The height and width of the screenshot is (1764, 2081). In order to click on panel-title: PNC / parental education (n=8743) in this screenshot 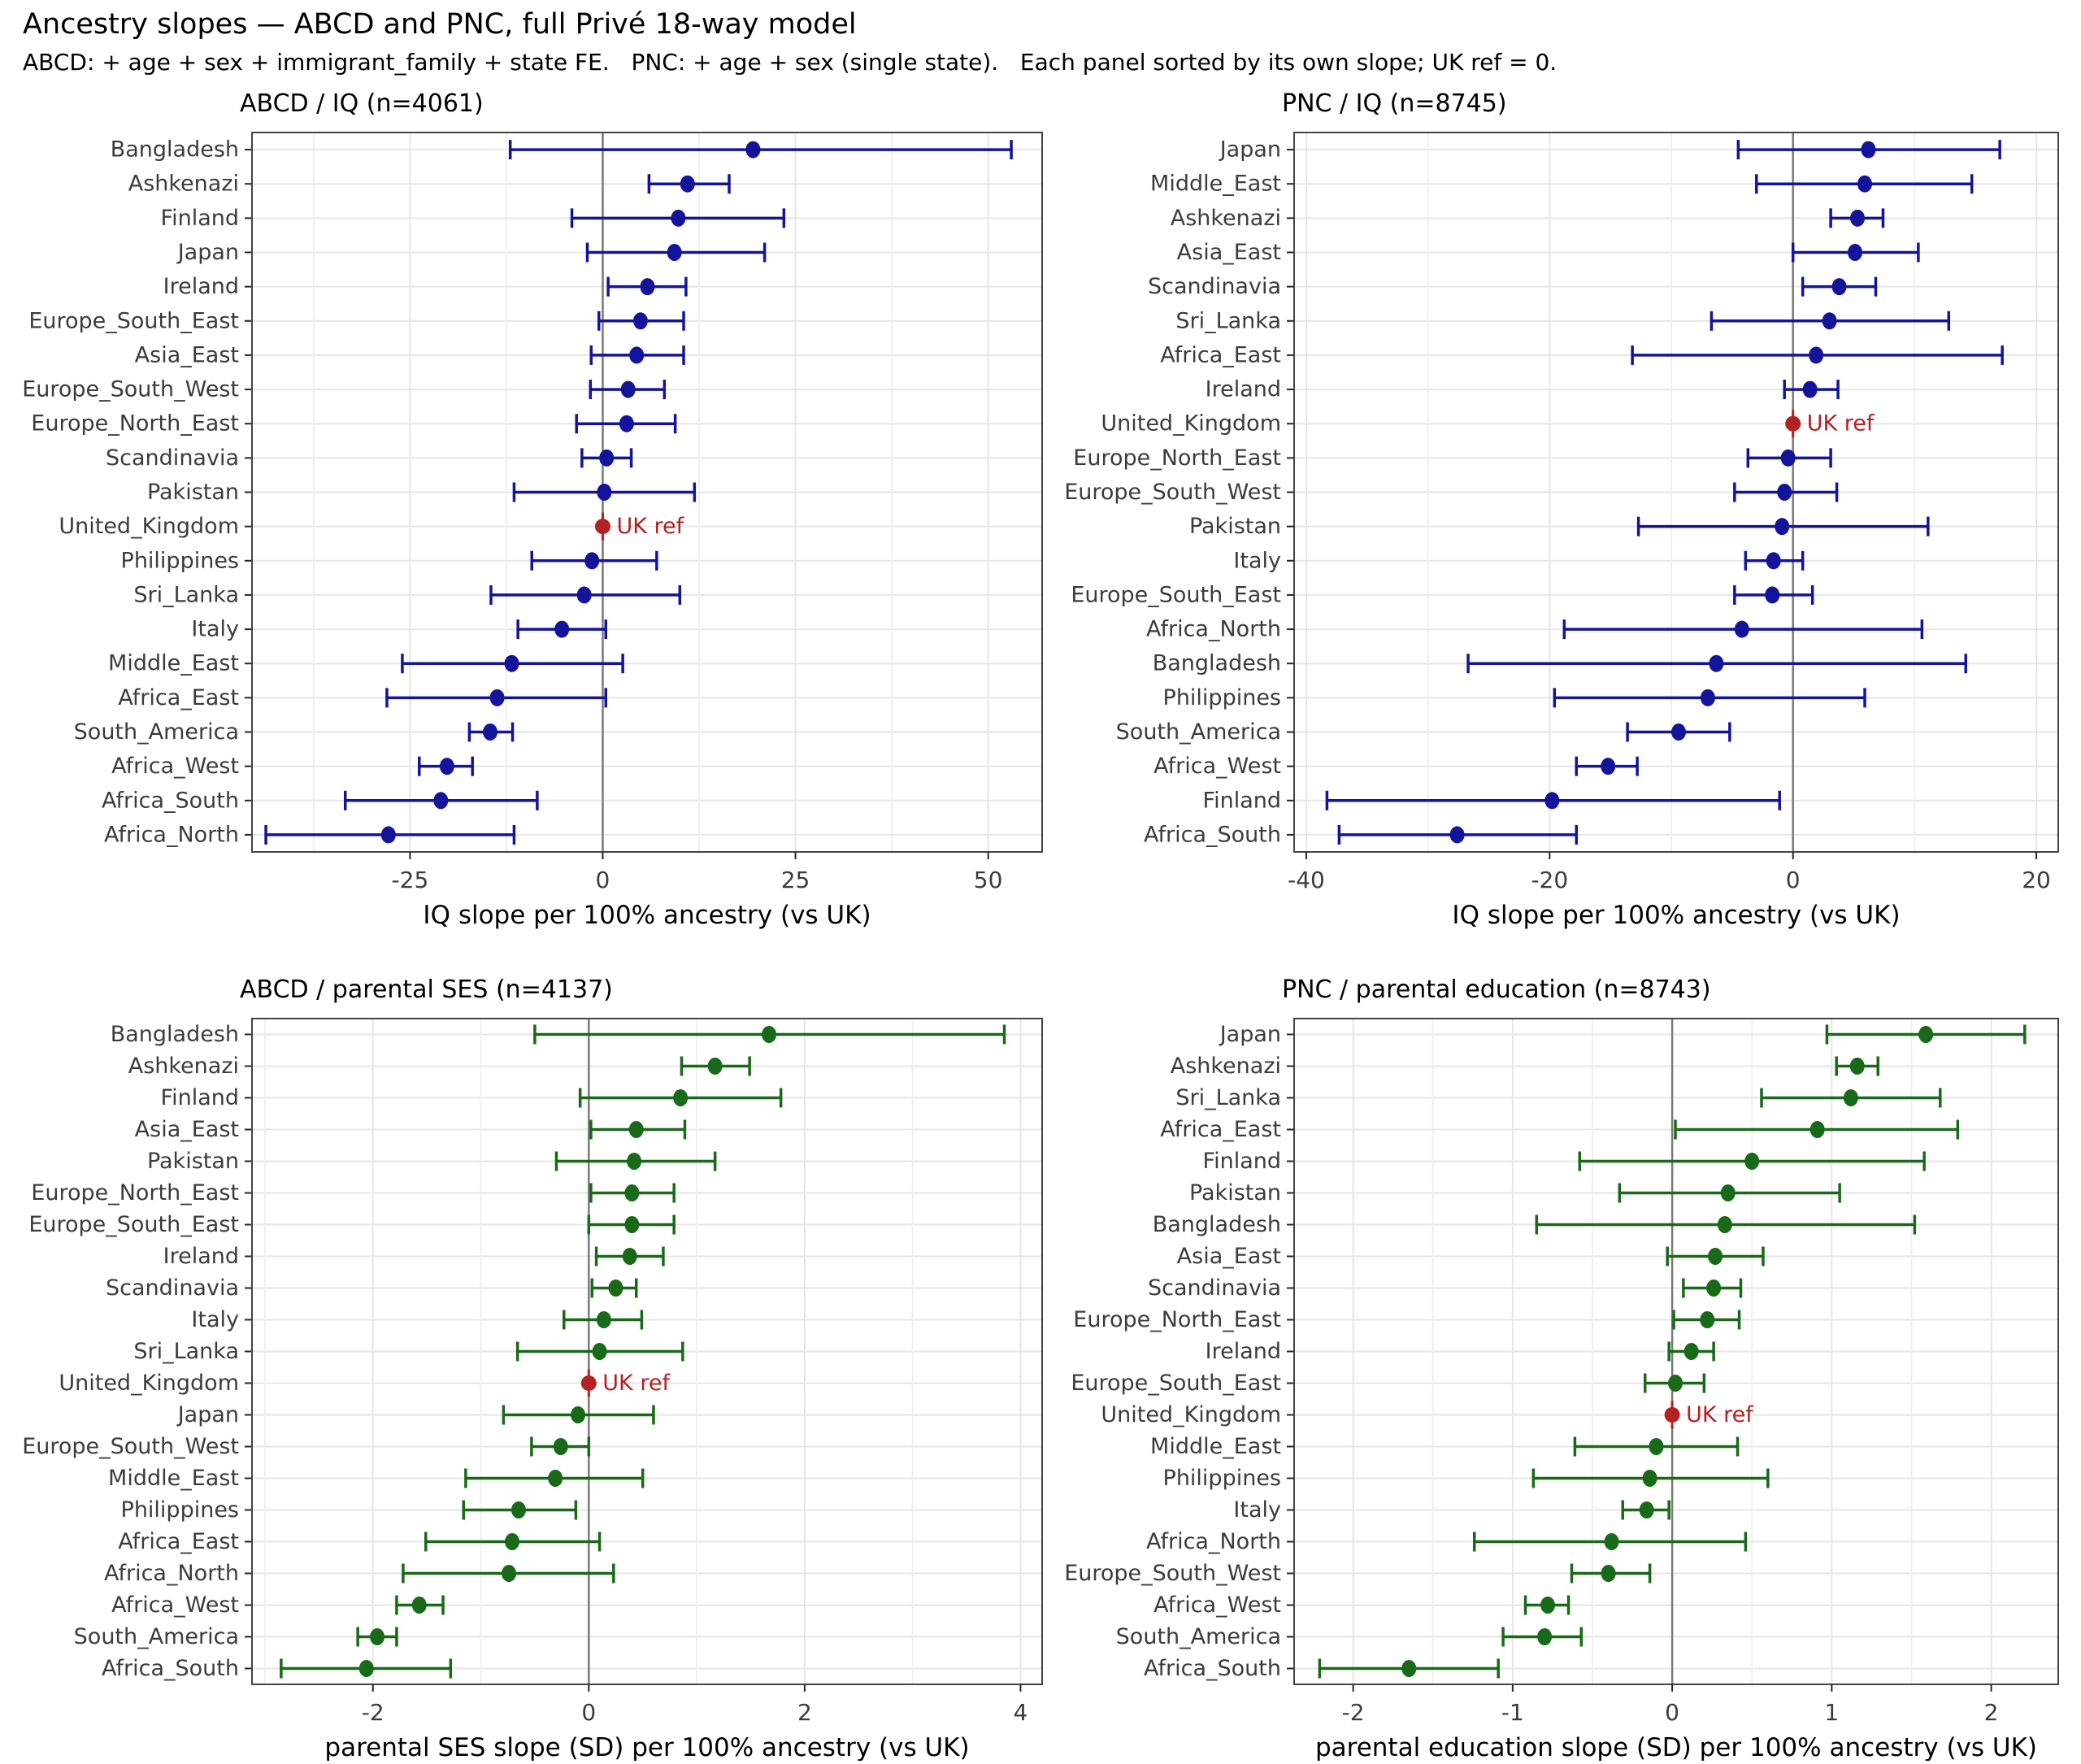, I will do `click(1496, 989)`.